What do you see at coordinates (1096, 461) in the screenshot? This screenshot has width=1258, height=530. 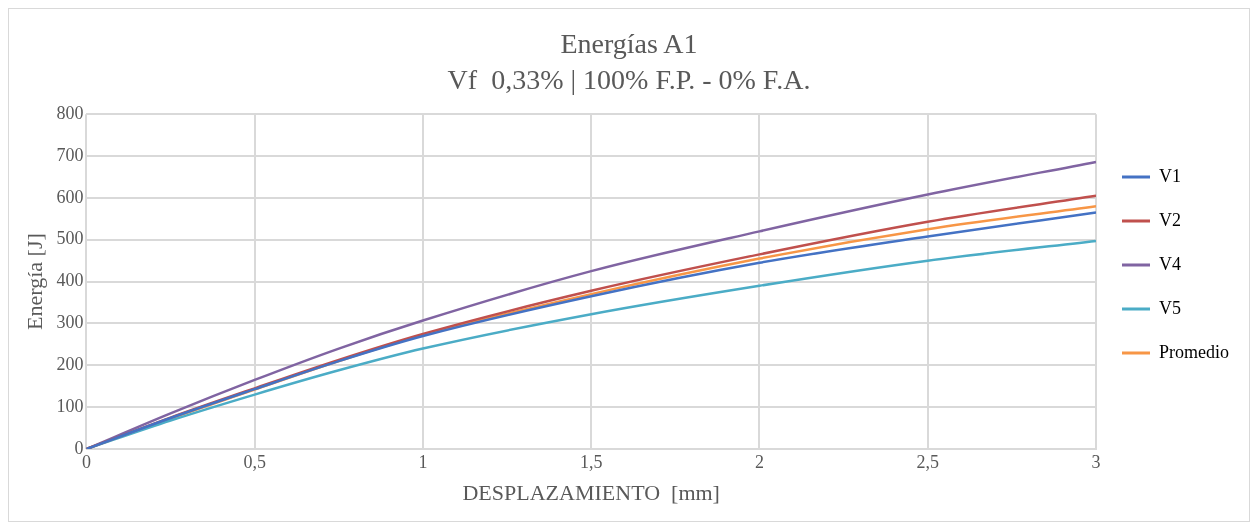 I see `x-tick-label: 3` at bounding box center [1096, 461].